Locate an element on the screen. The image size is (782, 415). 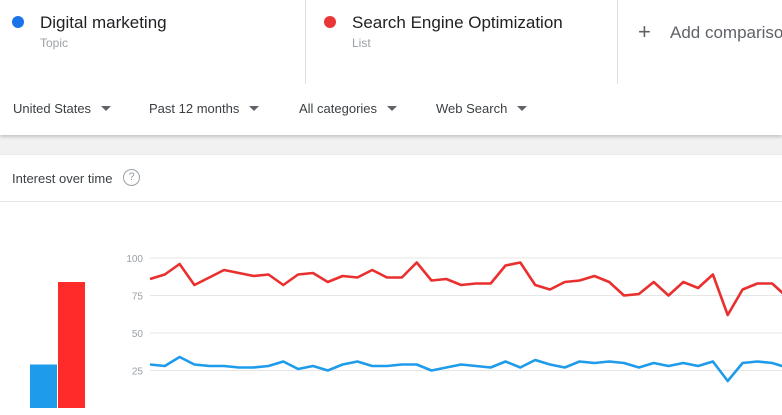
category-label: All categories is located at coordinates (338, 108).